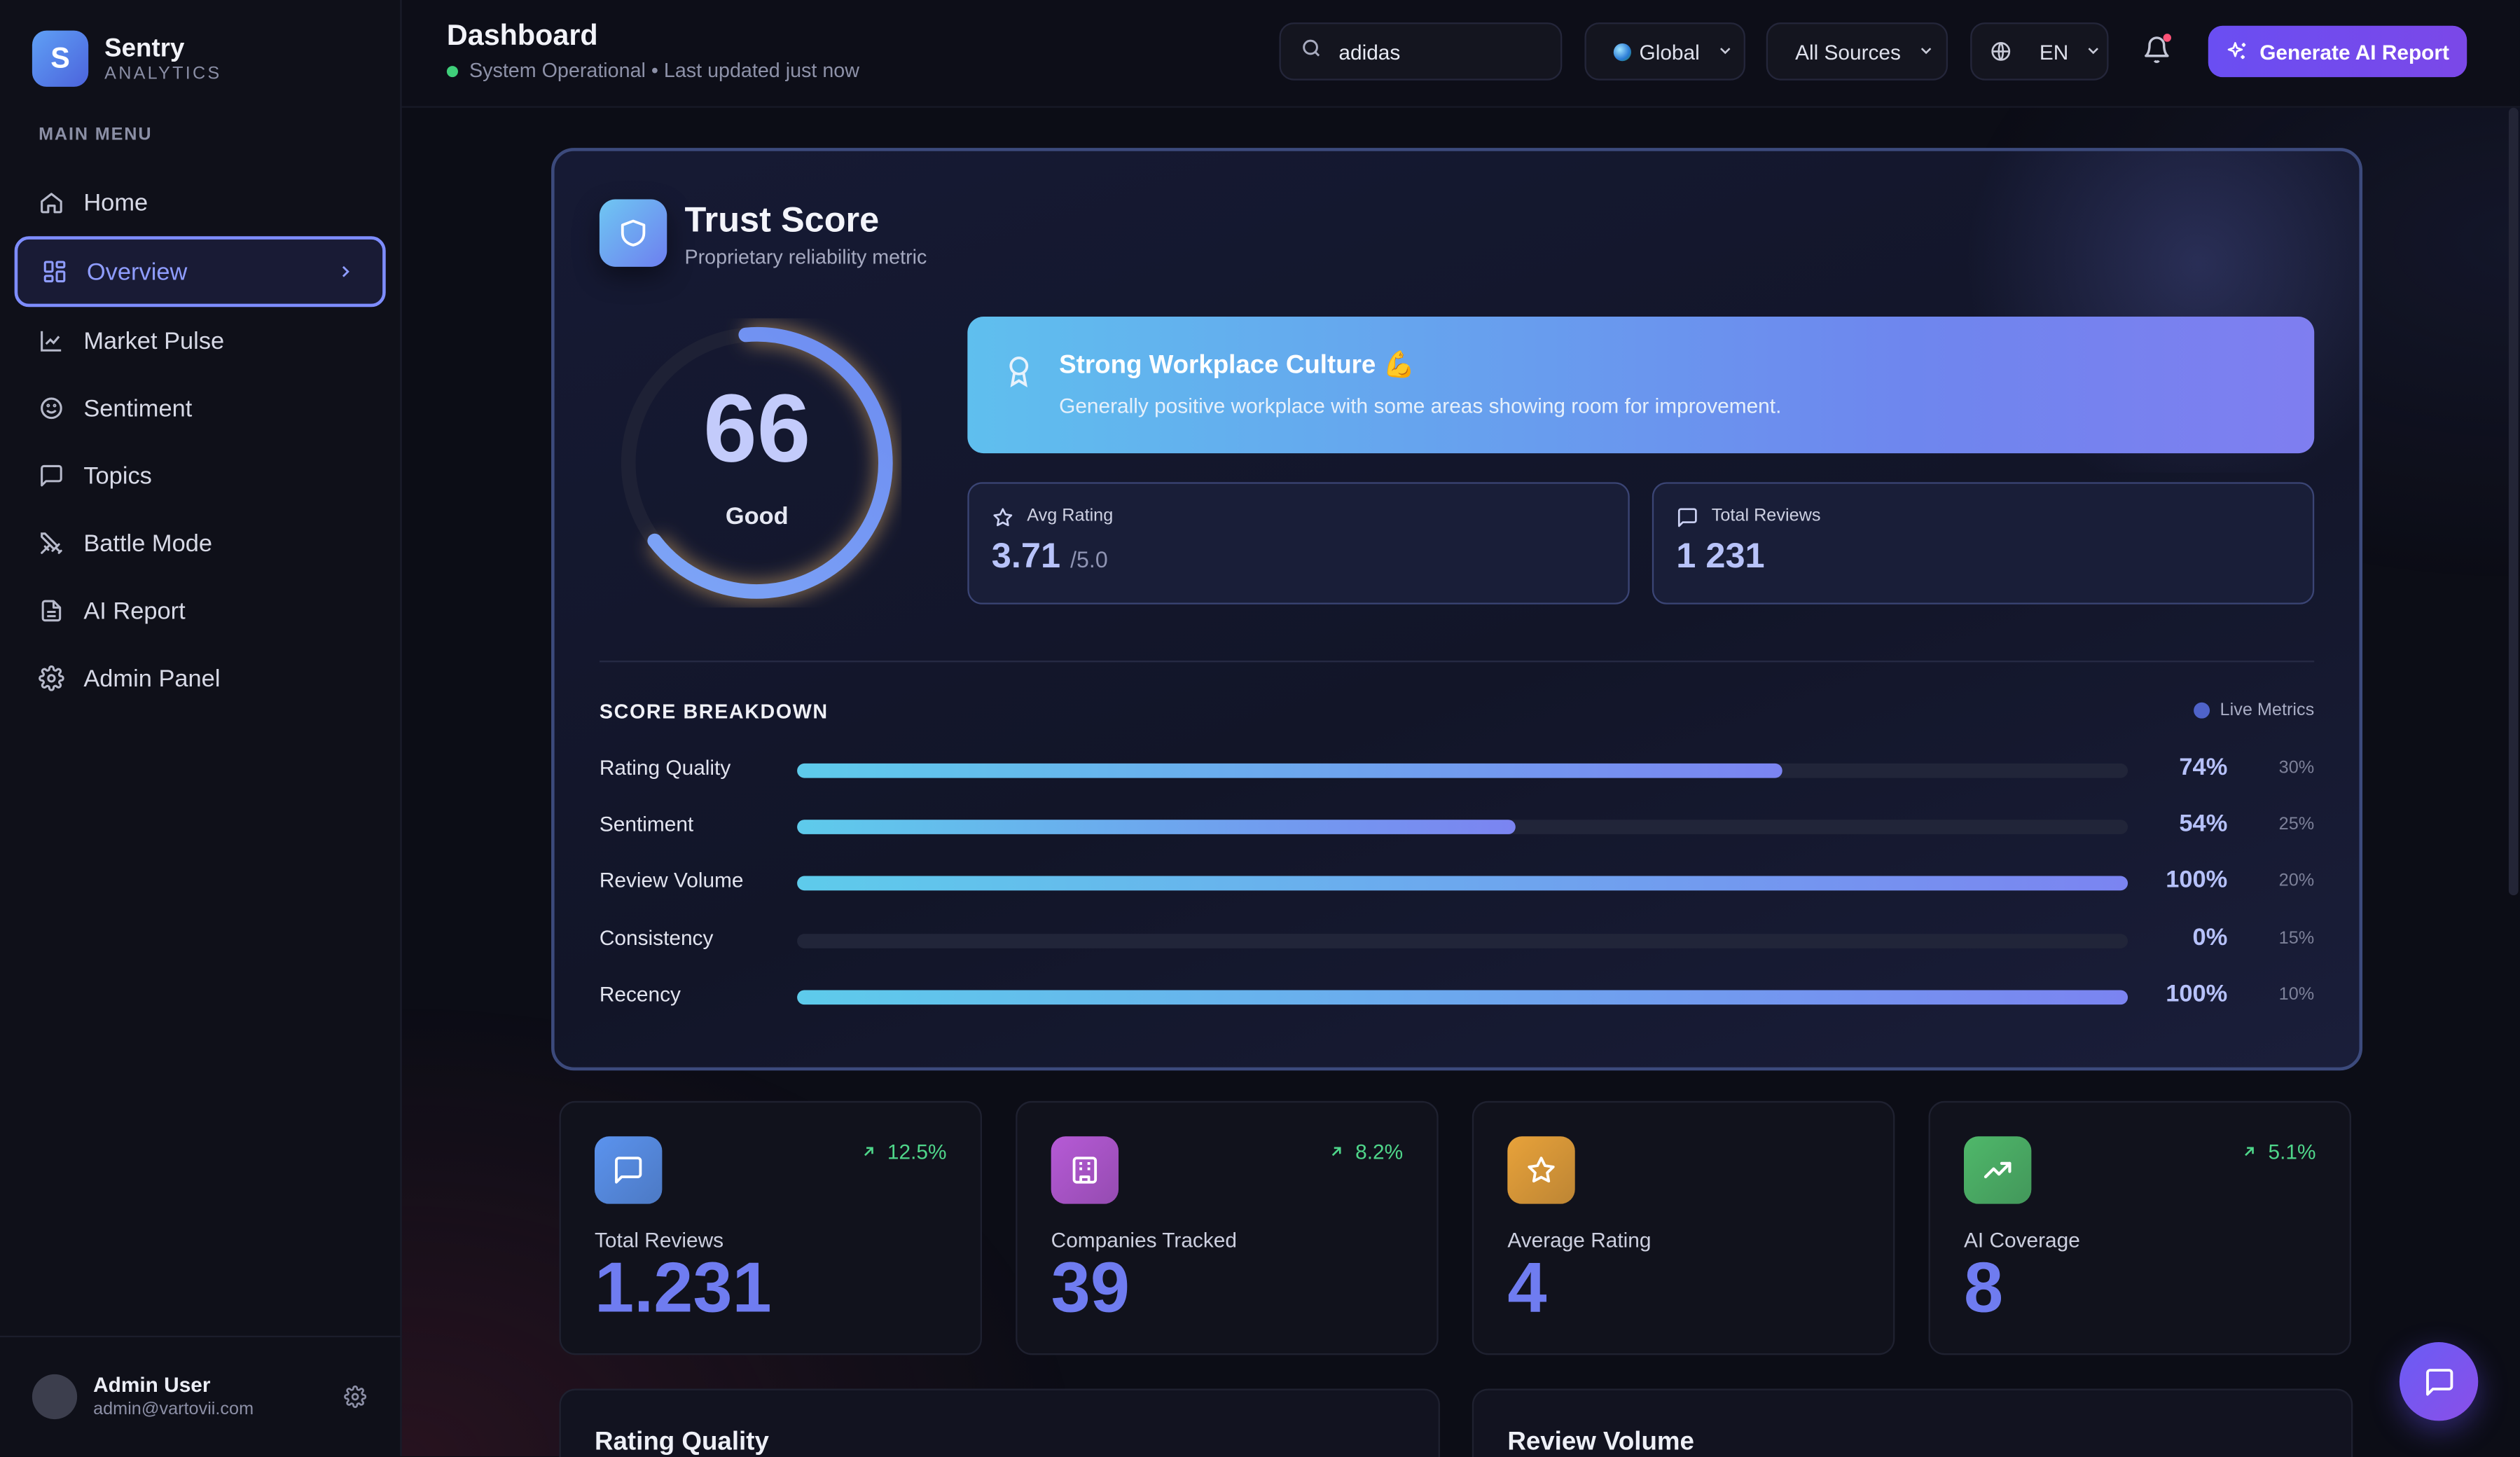 The image size is (2520, 1457). What do you see at coordinates (1457, 997) in the screenshot?
I see `breakdown-row: Recency 100% 10%` at bounding box center [1457, 997].